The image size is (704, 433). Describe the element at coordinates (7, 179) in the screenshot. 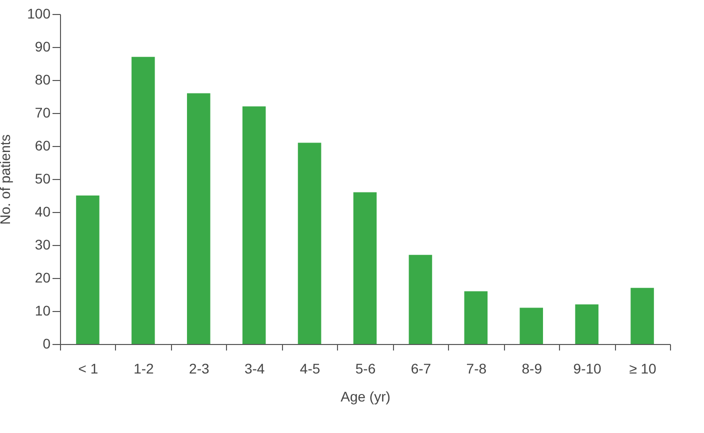

I see `y-axis-title: No. of patients` at that location.